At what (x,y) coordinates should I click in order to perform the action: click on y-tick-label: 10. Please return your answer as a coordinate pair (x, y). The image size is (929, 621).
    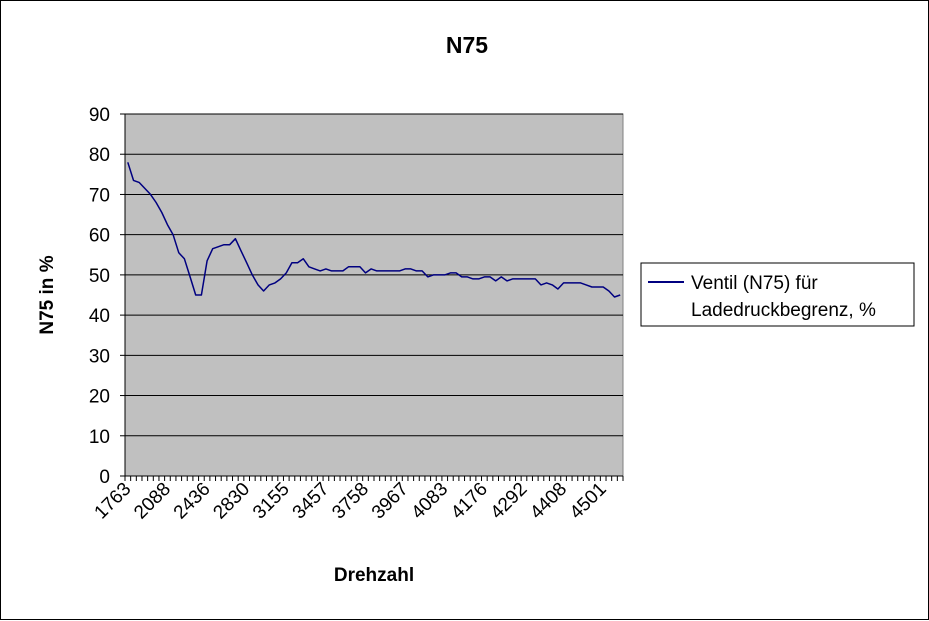
    Looking at the image, I should click on (99, 437).